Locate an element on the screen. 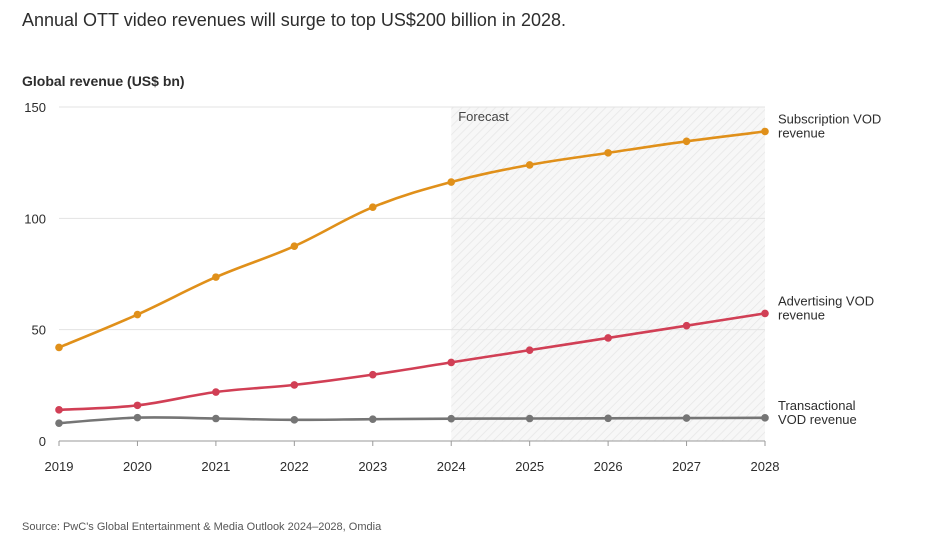 The height and width of the screenshot is (549, 932). y-tick-label: 150 is located at coordinates (35, 107).